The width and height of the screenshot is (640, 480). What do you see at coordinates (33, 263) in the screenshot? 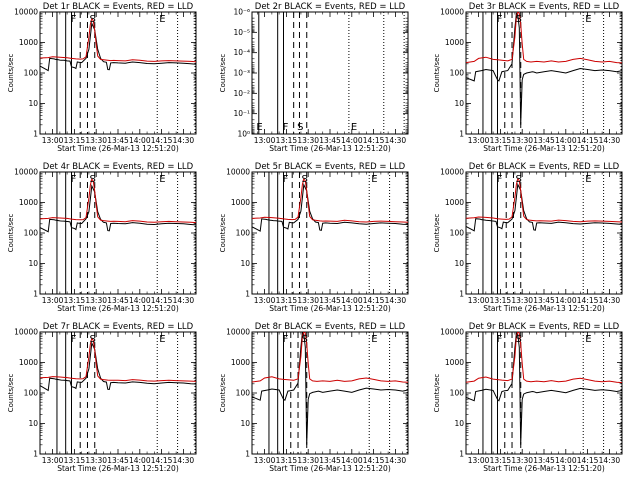
I see `panel-4-ytick-label: 10` at bounding box center [33, 263].